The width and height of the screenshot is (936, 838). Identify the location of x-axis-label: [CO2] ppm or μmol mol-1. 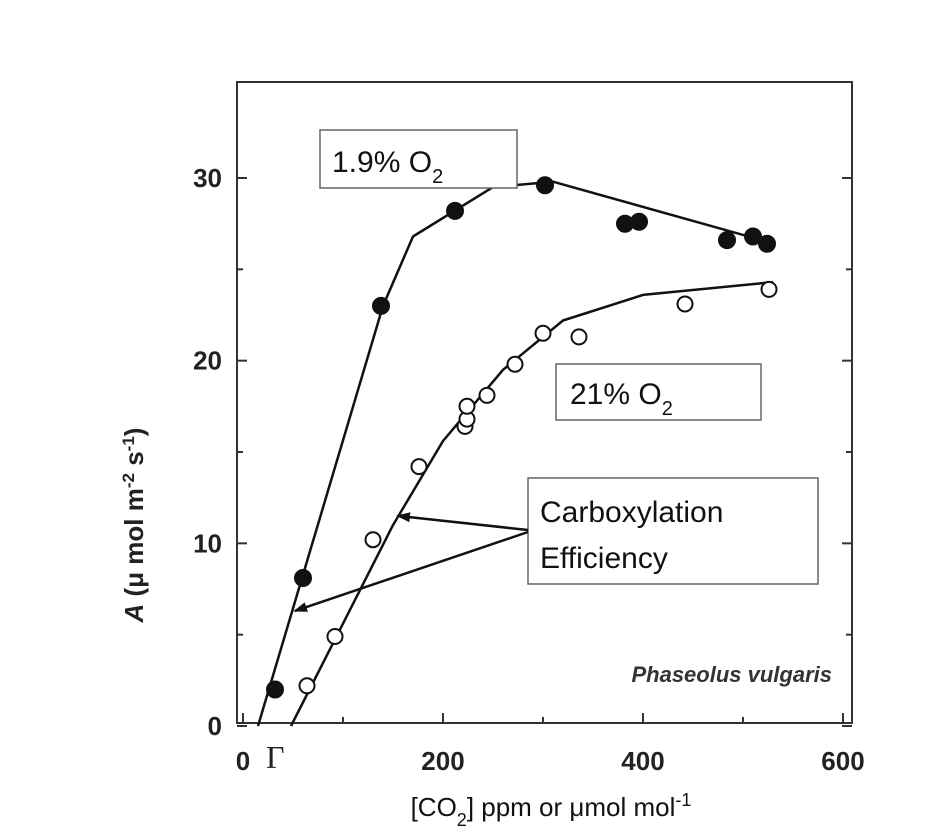
(551, 810).